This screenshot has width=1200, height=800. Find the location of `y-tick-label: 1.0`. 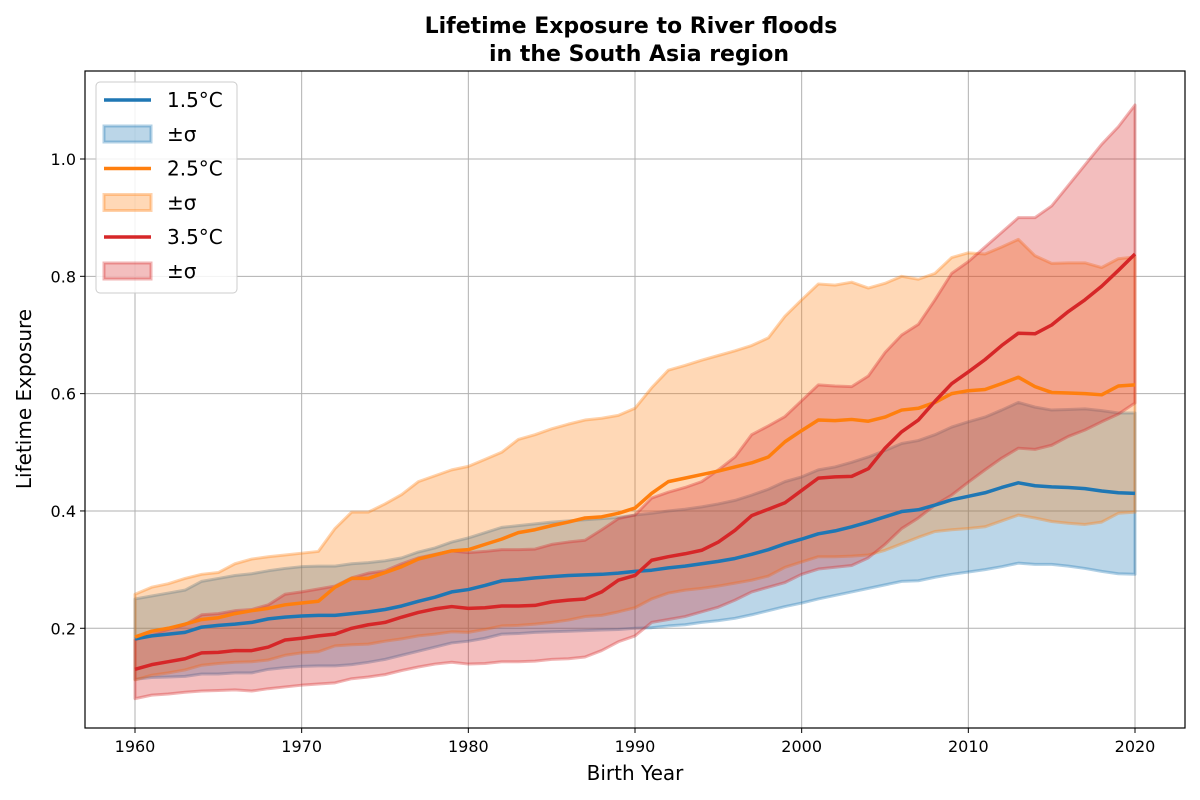

y-tick-label: 1.0 is located at coordinates (63, 159).